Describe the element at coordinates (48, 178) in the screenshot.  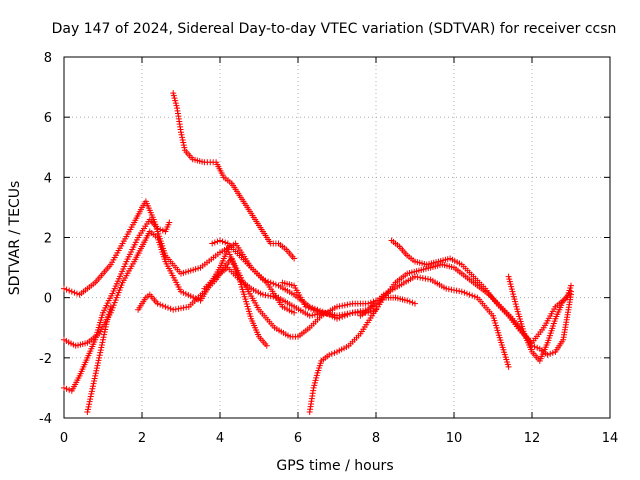
I see `y-tick-label: 4` at that location.